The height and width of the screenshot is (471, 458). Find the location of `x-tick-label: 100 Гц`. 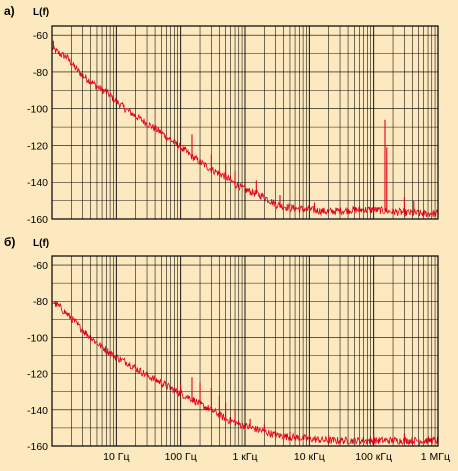

x-tick-label: 100 Гц is located at coordinates (181, 457).